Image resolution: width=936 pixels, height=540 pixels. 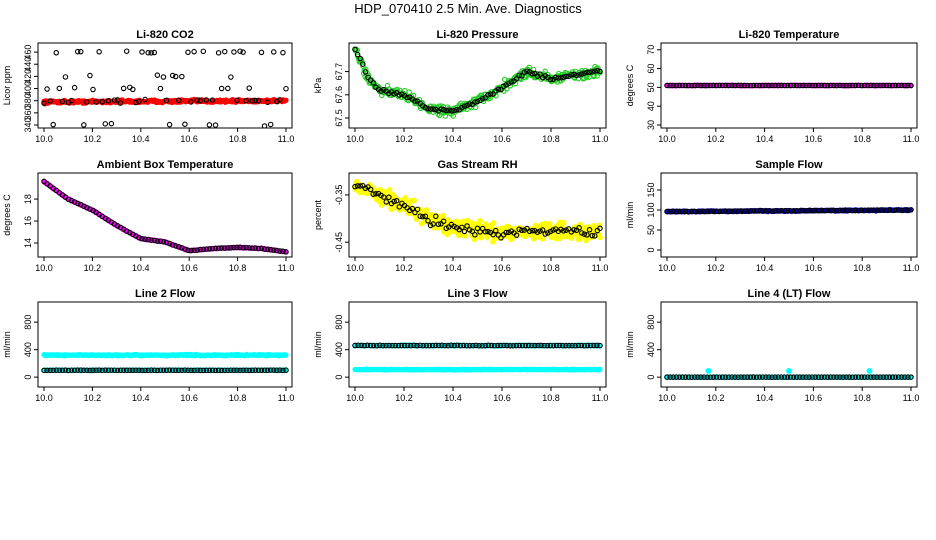 I want to click on y-tick-label: -0.35, so click(x=339, y=195).